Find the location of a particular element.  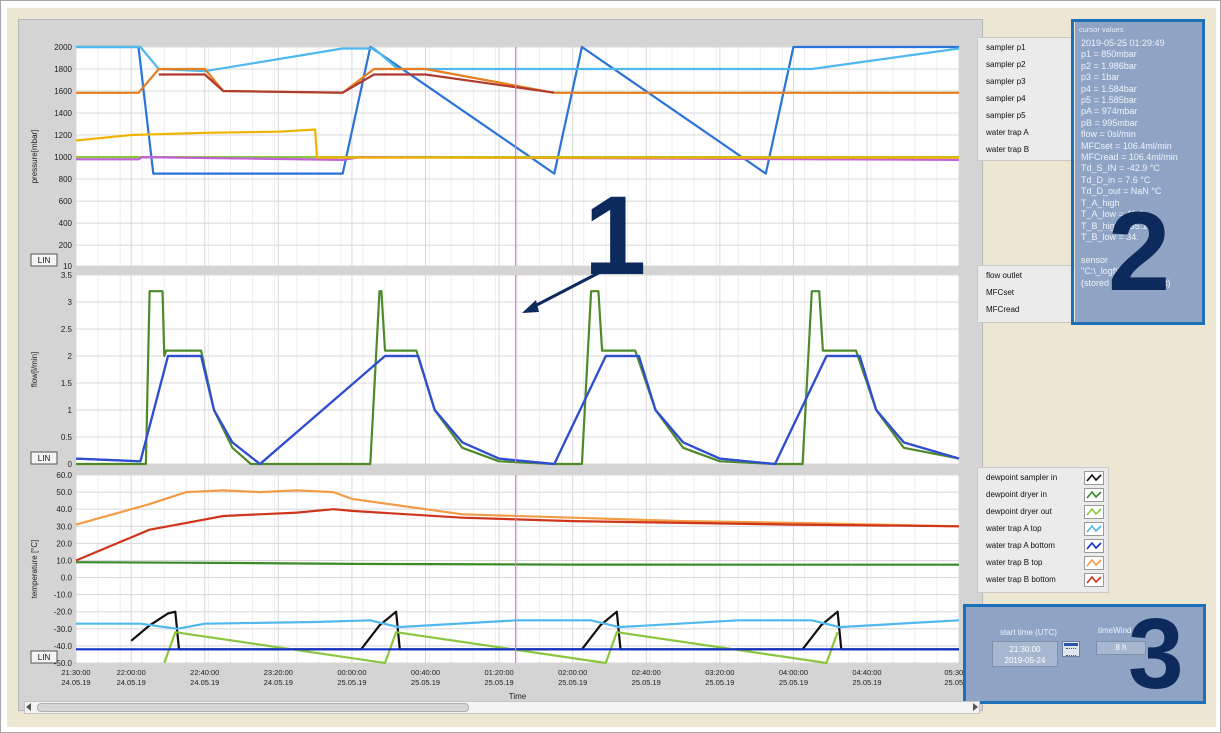

y-tick-label: 0 is located at coordinates (70, 464).